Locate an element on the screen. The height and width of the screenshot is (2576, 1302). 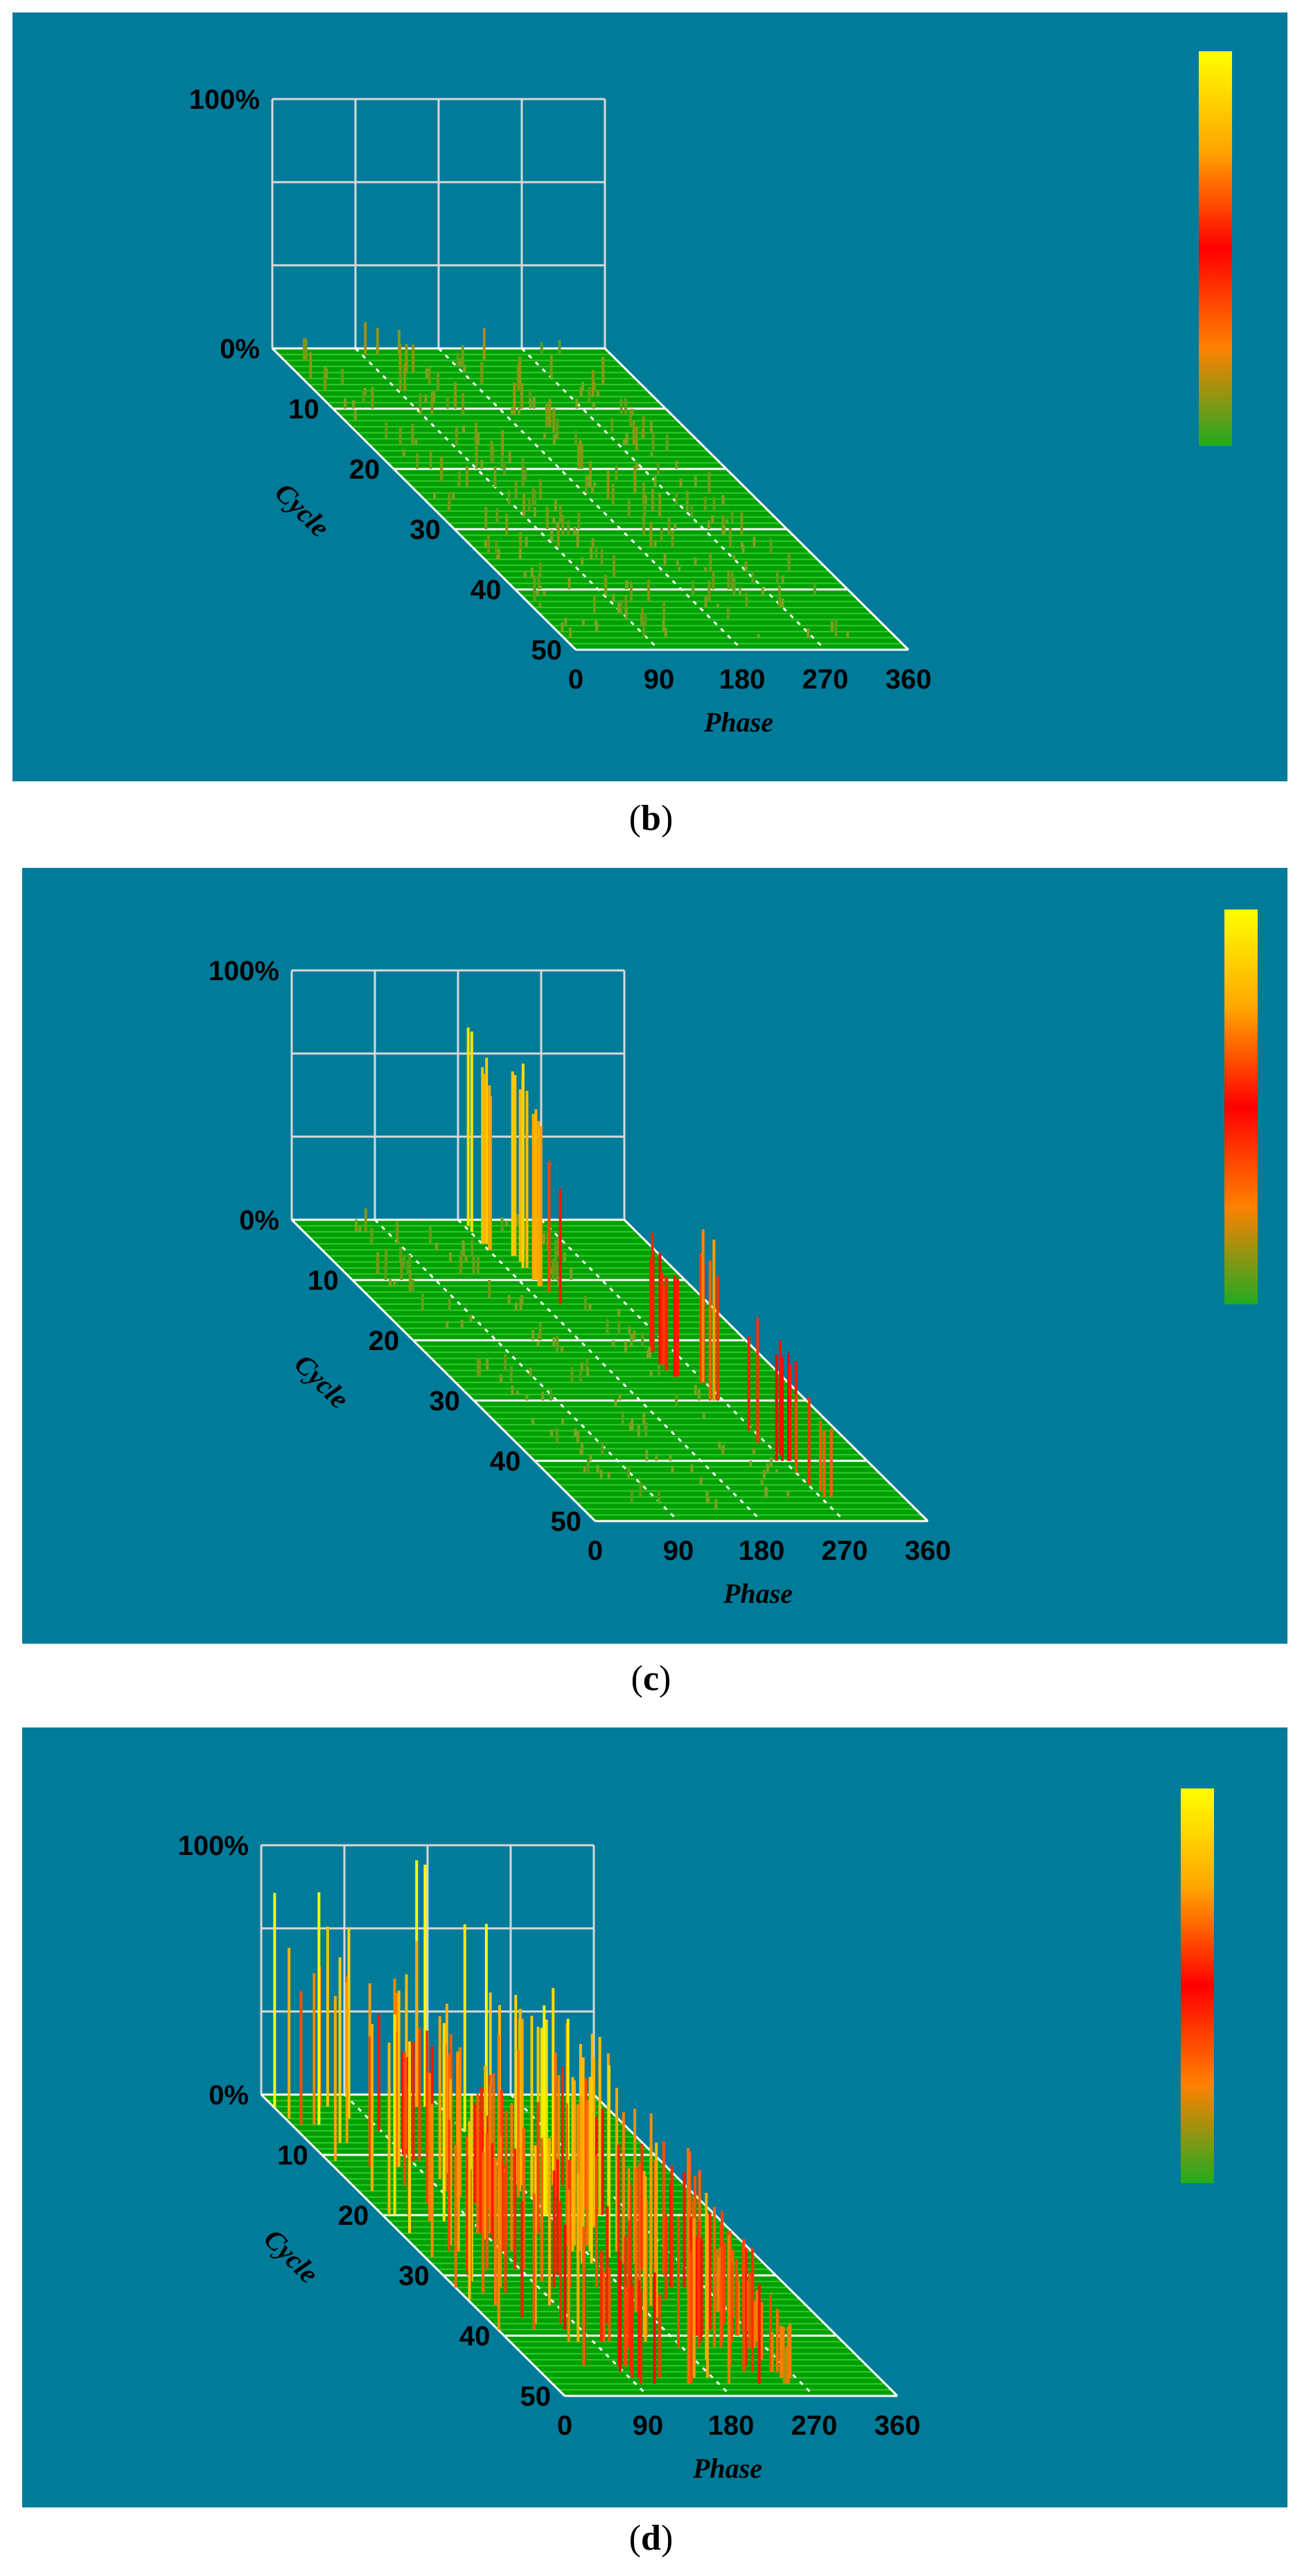
caption-d-letter: d is located at coordinates (651, 2538).